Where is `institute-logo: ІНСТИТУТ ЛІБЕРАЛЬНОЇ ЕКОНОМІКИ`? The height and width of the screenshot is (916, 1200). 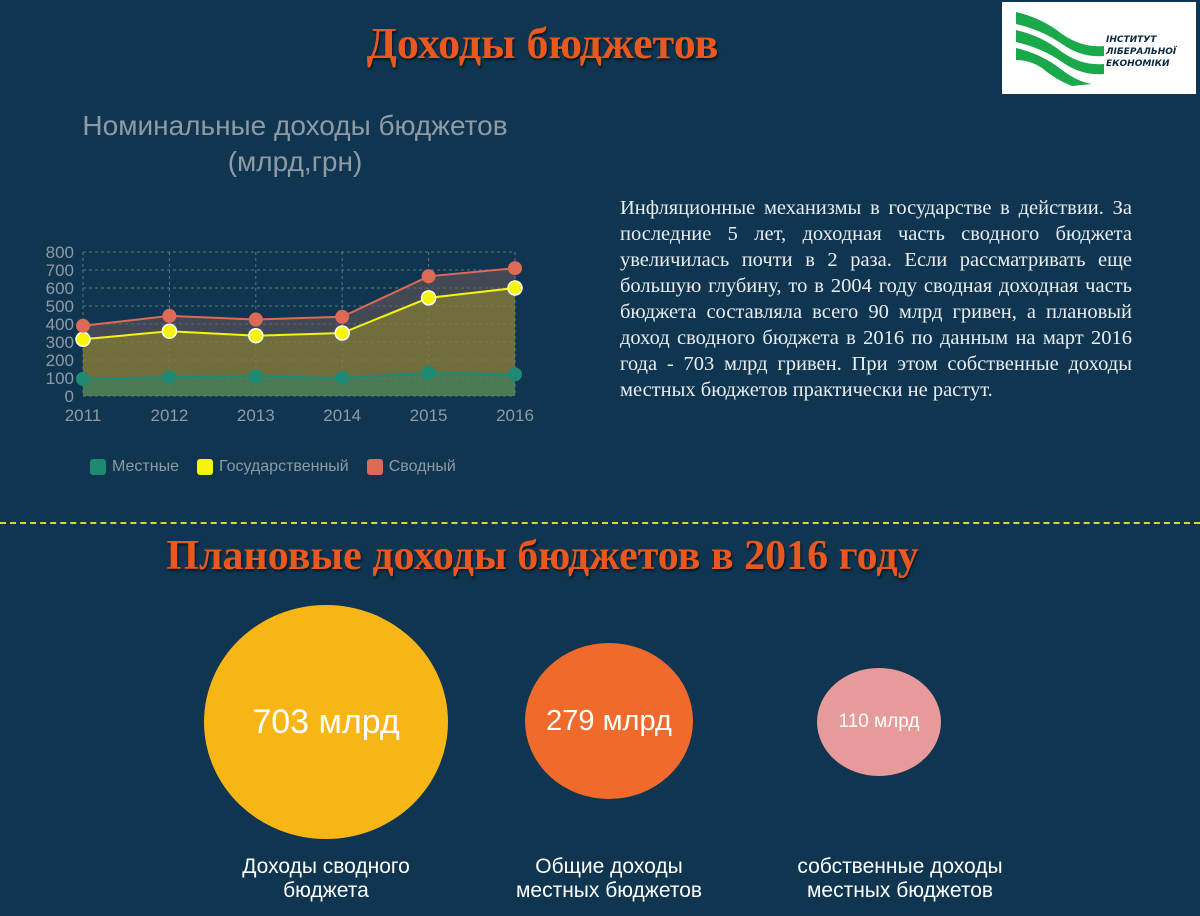 institute-logo: ІНСТИТУТ ЛІБЕРАЛЬНОЇ ЕКОНОМІКИ is located at coordinates (1099, 48).